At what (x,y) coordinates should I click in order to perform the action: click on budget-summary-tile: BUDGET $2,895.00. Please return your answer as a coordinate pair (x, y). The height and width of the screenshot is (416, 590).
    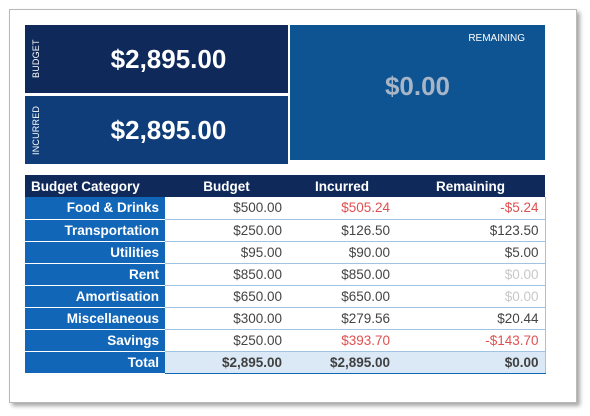
    Looking at the image, I should click on (156, 59).